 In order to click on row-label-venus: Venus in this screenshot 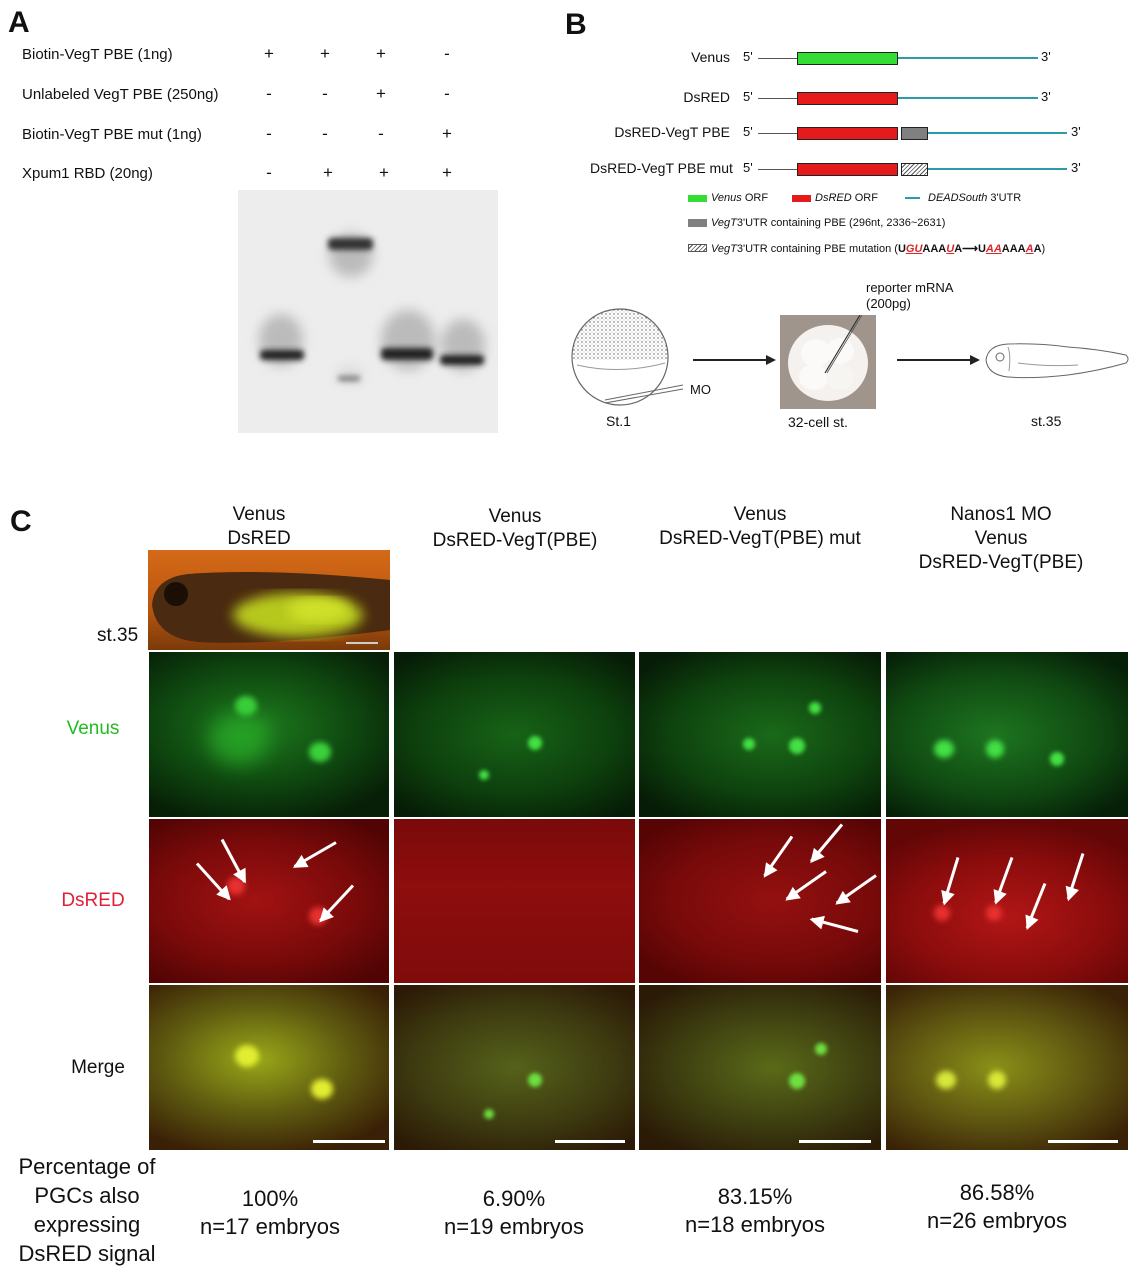, I will do `click(93, 728)`.